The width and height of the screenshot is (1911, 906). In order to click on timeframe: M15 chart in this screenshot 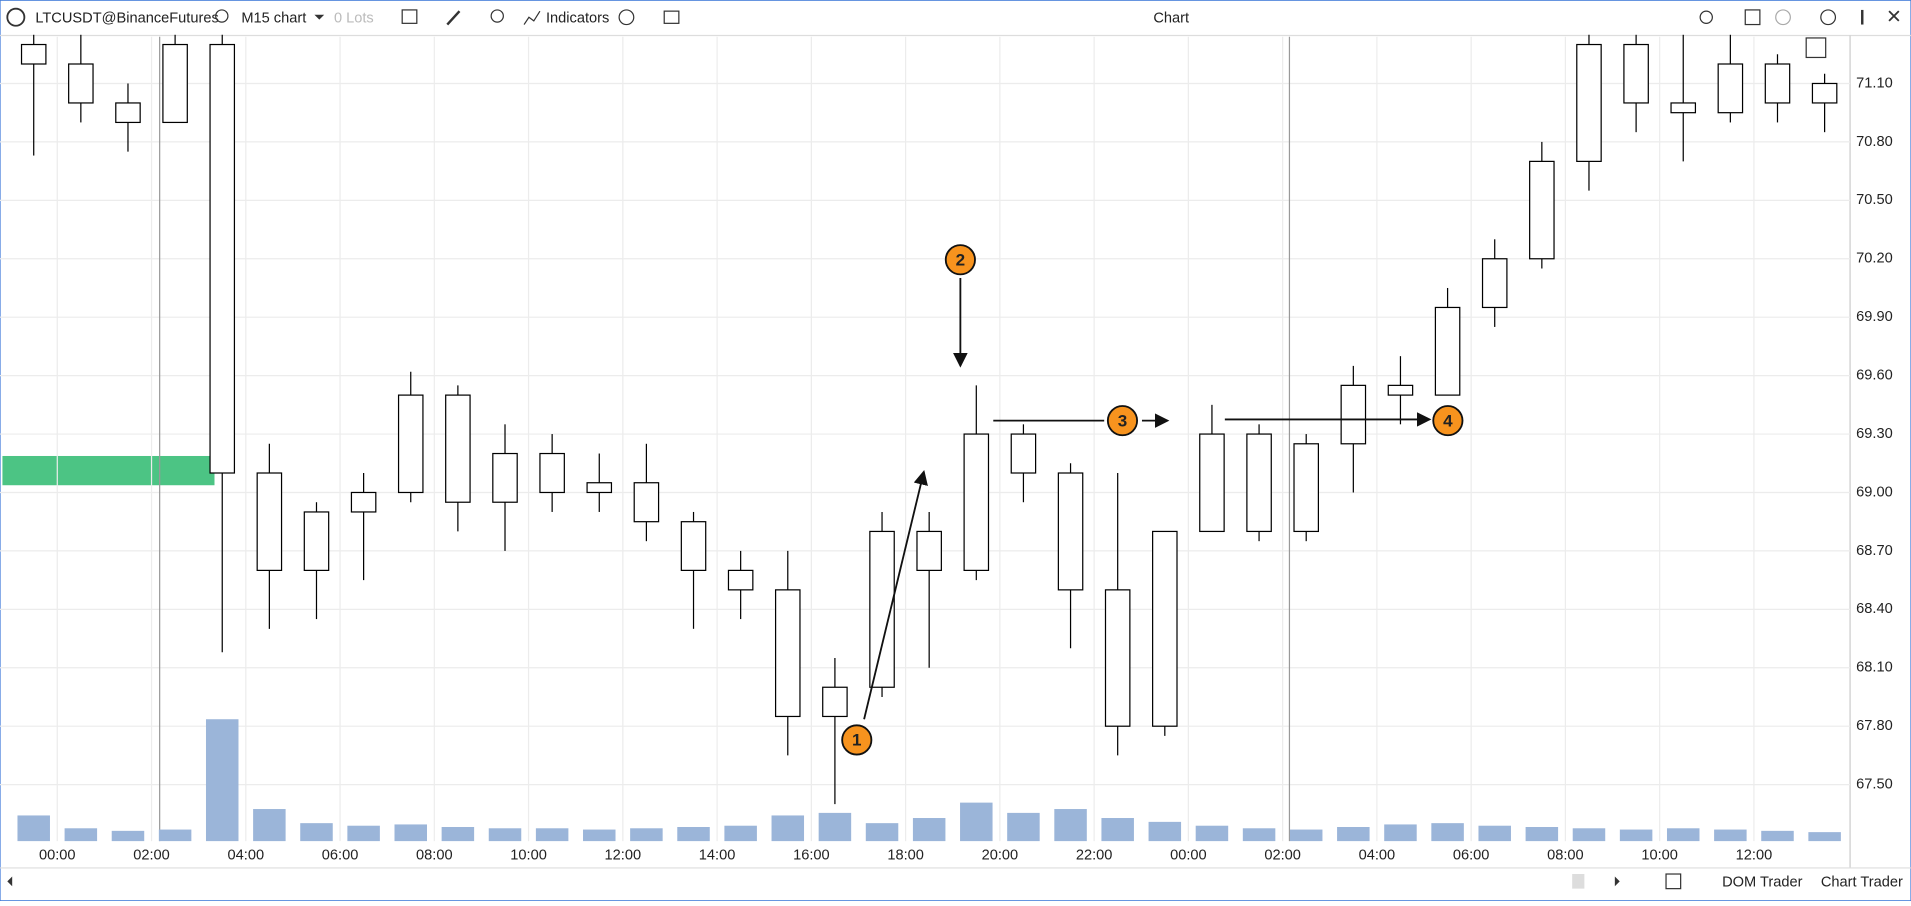, I will do `click(273, 18)`.